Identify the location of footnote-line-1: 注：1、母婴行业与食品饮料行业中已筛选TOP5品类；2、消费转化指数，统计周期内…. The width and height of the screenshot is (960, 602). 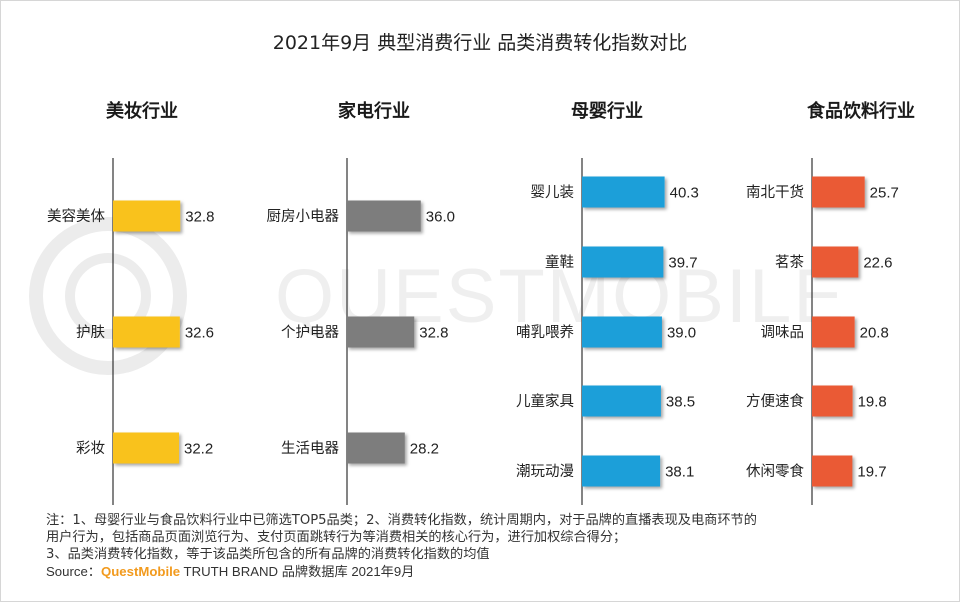
(401, 520).